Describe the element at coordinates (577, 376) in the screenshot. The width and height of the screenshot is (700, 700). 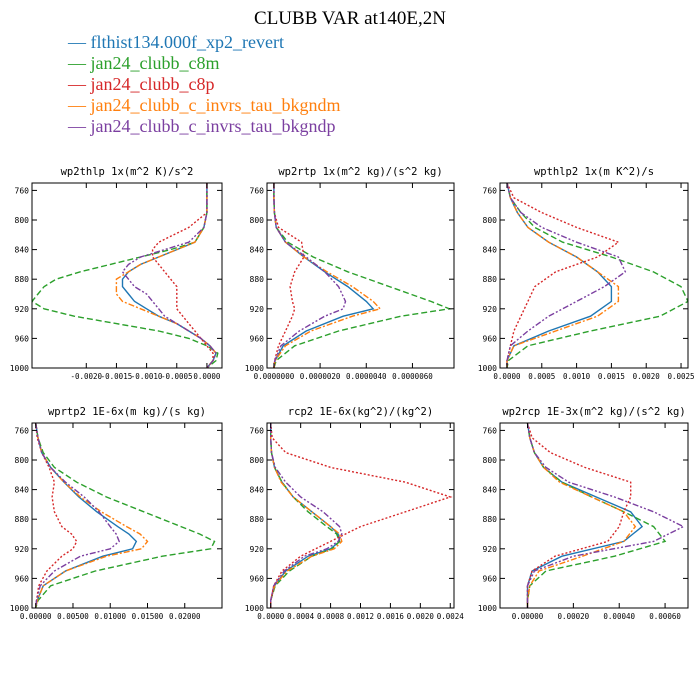
I see `x-tick-label: 0.0010` at that location.